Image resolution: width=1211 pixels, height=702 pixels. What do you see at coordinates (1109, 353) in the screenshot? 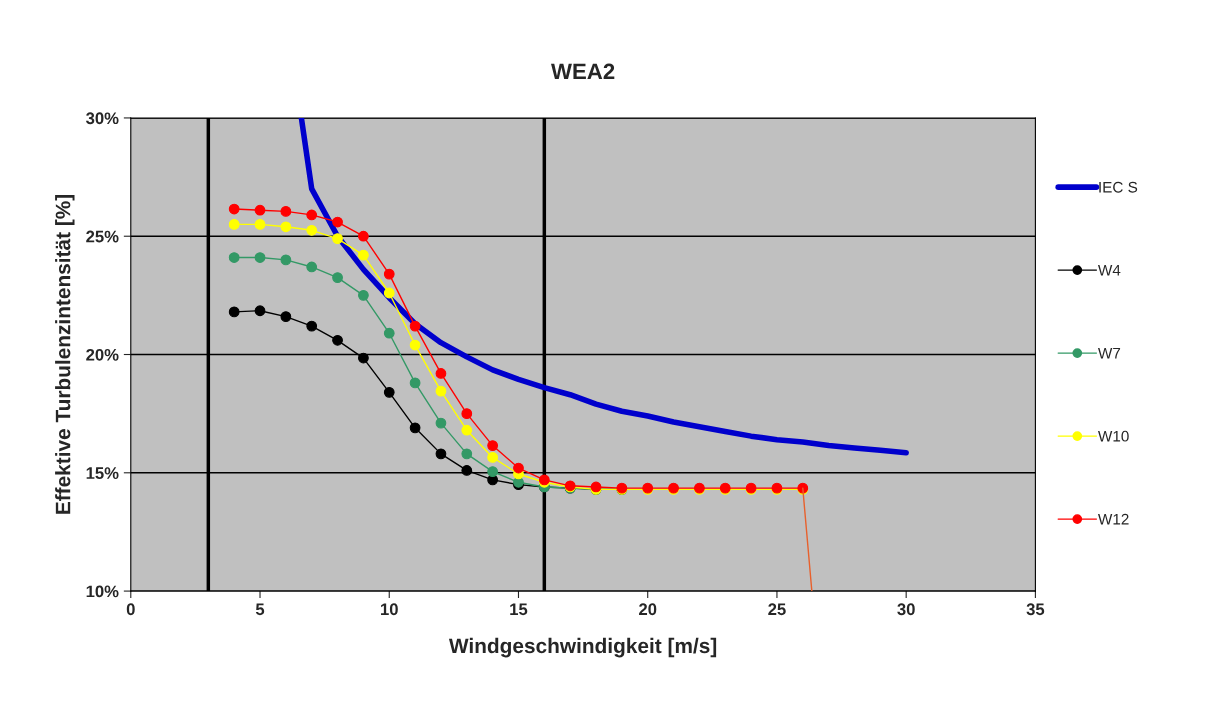
I see `legend-label: W7` at bounding box center [1109, 353].